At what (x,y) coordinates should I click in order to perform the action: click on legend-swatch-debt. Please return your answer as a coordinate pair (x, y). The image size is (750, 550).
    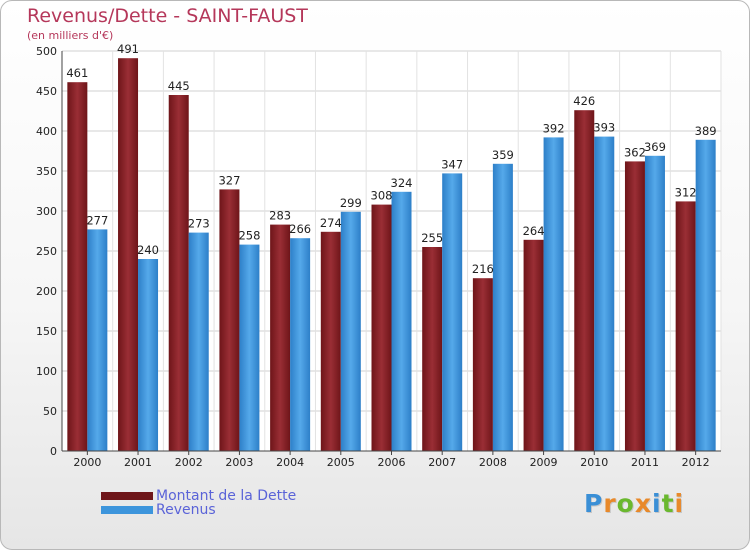
    Looking at the image, I should click on (127, 496).